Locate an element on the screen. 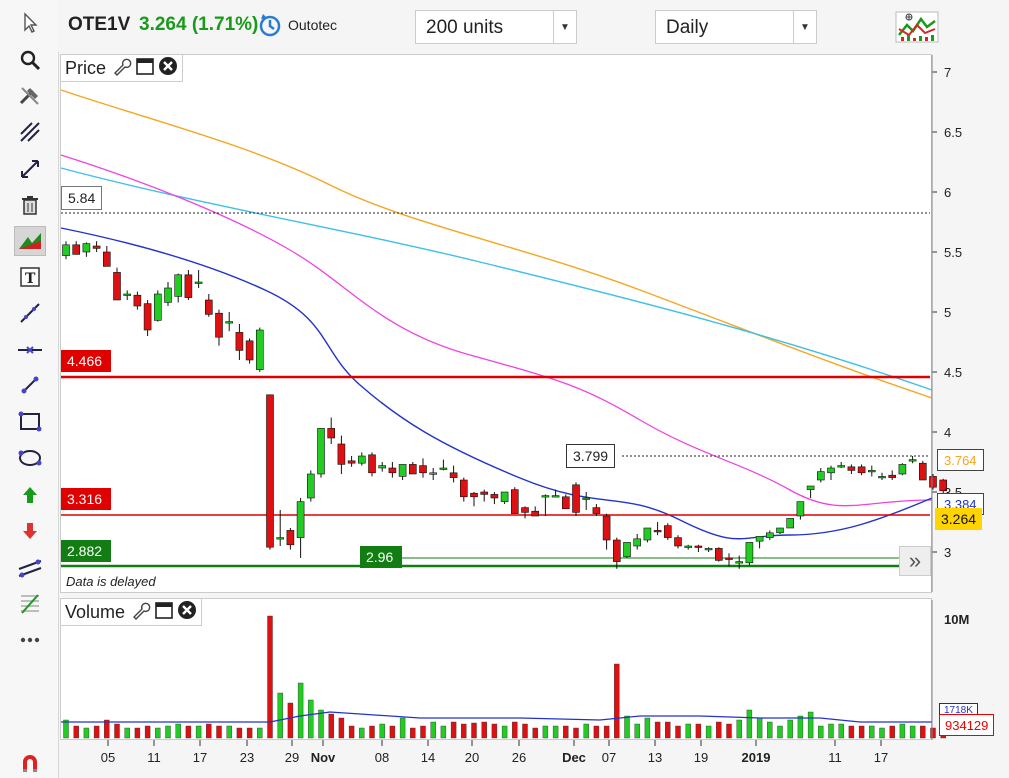 The height and width of the screenshot is (778, 1009). units-select: 200 units ▼ is located at coordinates (496, 27).